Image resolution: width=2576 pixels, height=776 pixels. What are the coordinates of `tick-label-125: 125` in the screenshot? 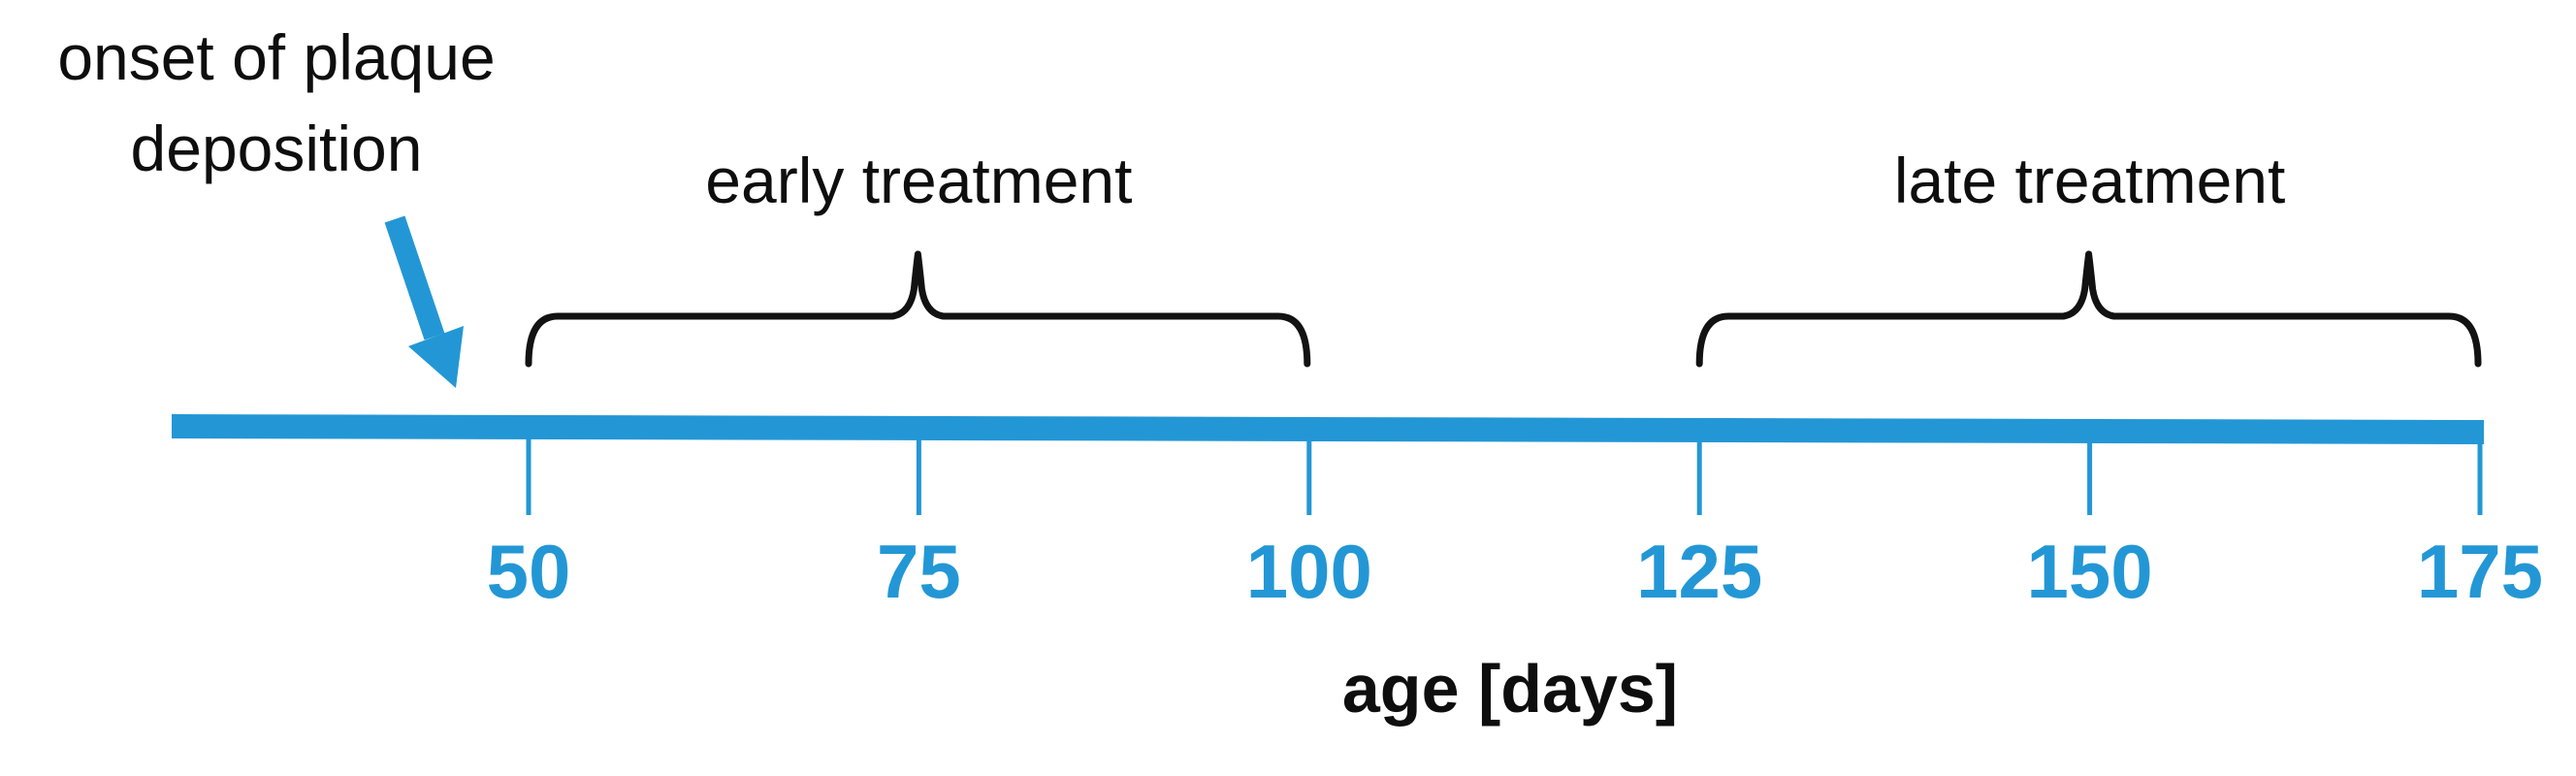 It's located at (1699, 571).